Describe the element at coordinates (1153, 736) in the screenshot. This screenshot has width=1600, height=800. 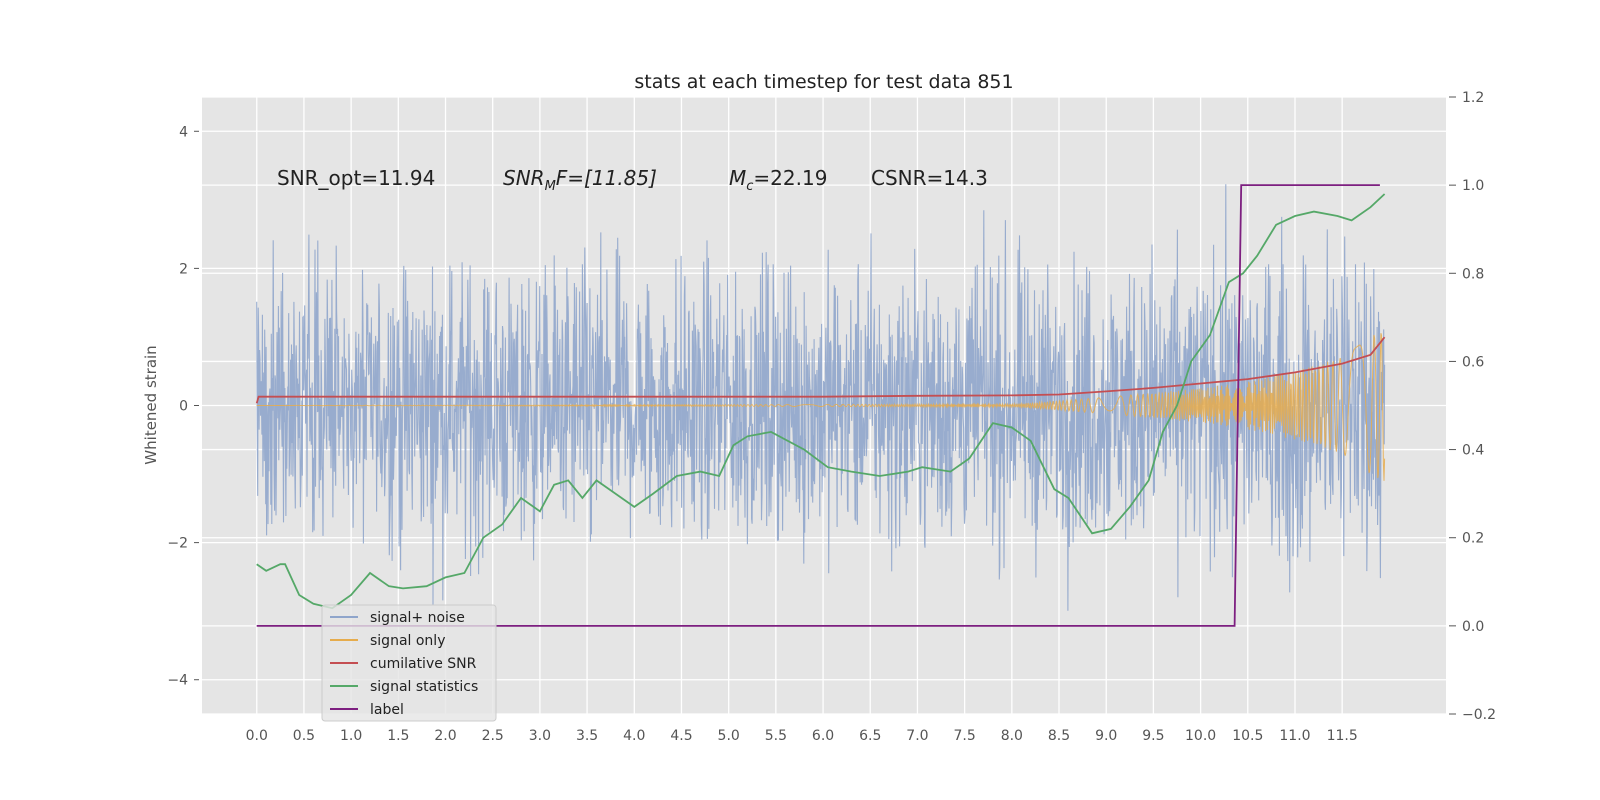
I see `x-tick-label: 9.5` at that location.